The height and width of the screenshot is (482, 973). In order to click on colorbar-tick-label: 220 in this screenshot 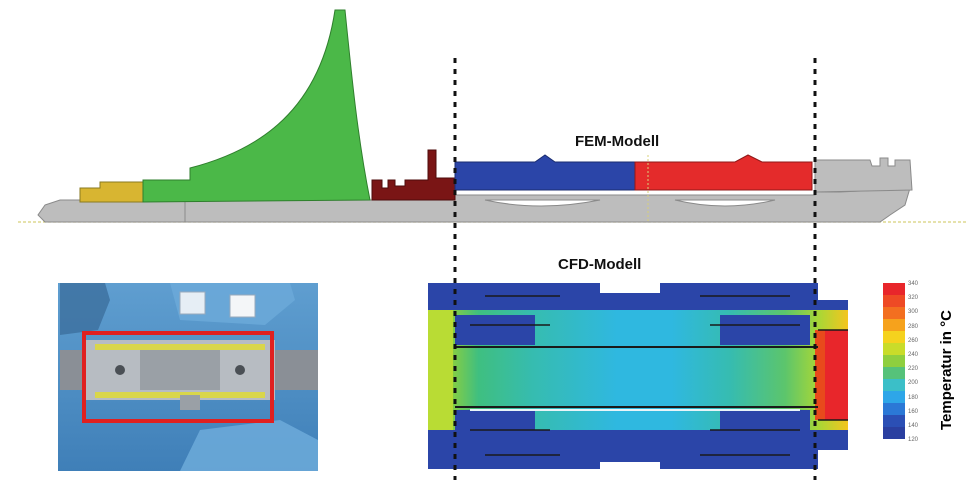, I will do `click(913, 369)`.